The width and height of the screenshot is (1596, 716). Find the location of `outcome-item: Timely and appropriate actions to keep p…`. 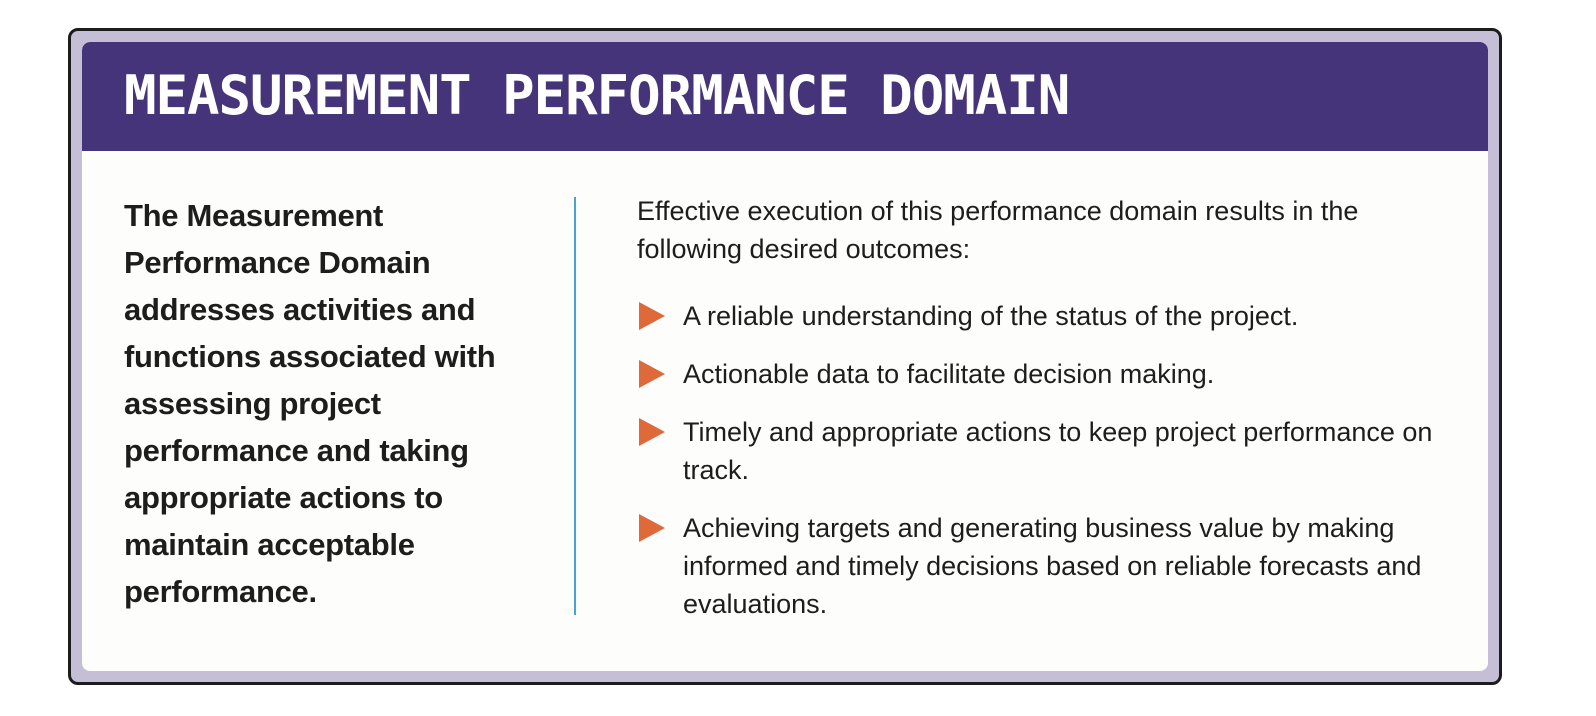

outcome-item: Timely and appropriate actions to keep p… is located at coordinates (1059, 451).